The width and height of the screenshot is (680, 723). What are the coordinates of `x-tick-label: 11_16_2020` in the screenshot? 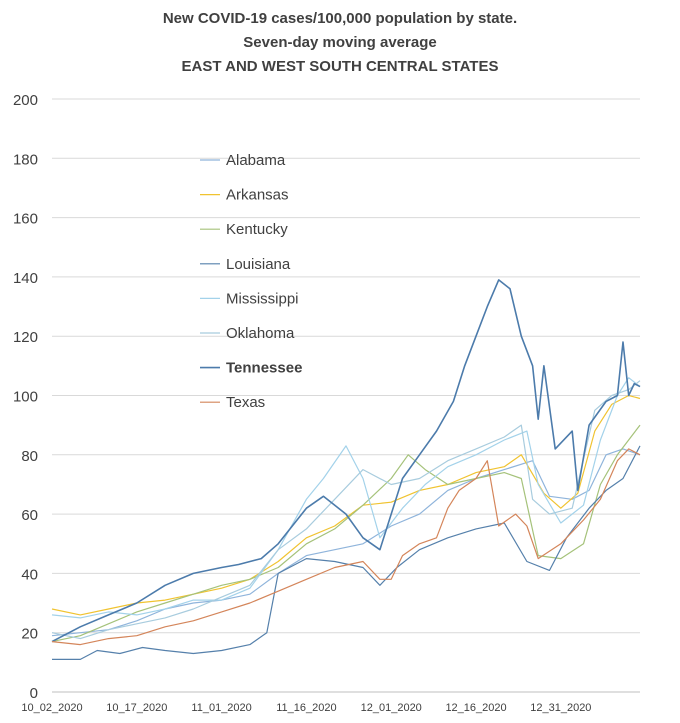 It's located at (306, 708).